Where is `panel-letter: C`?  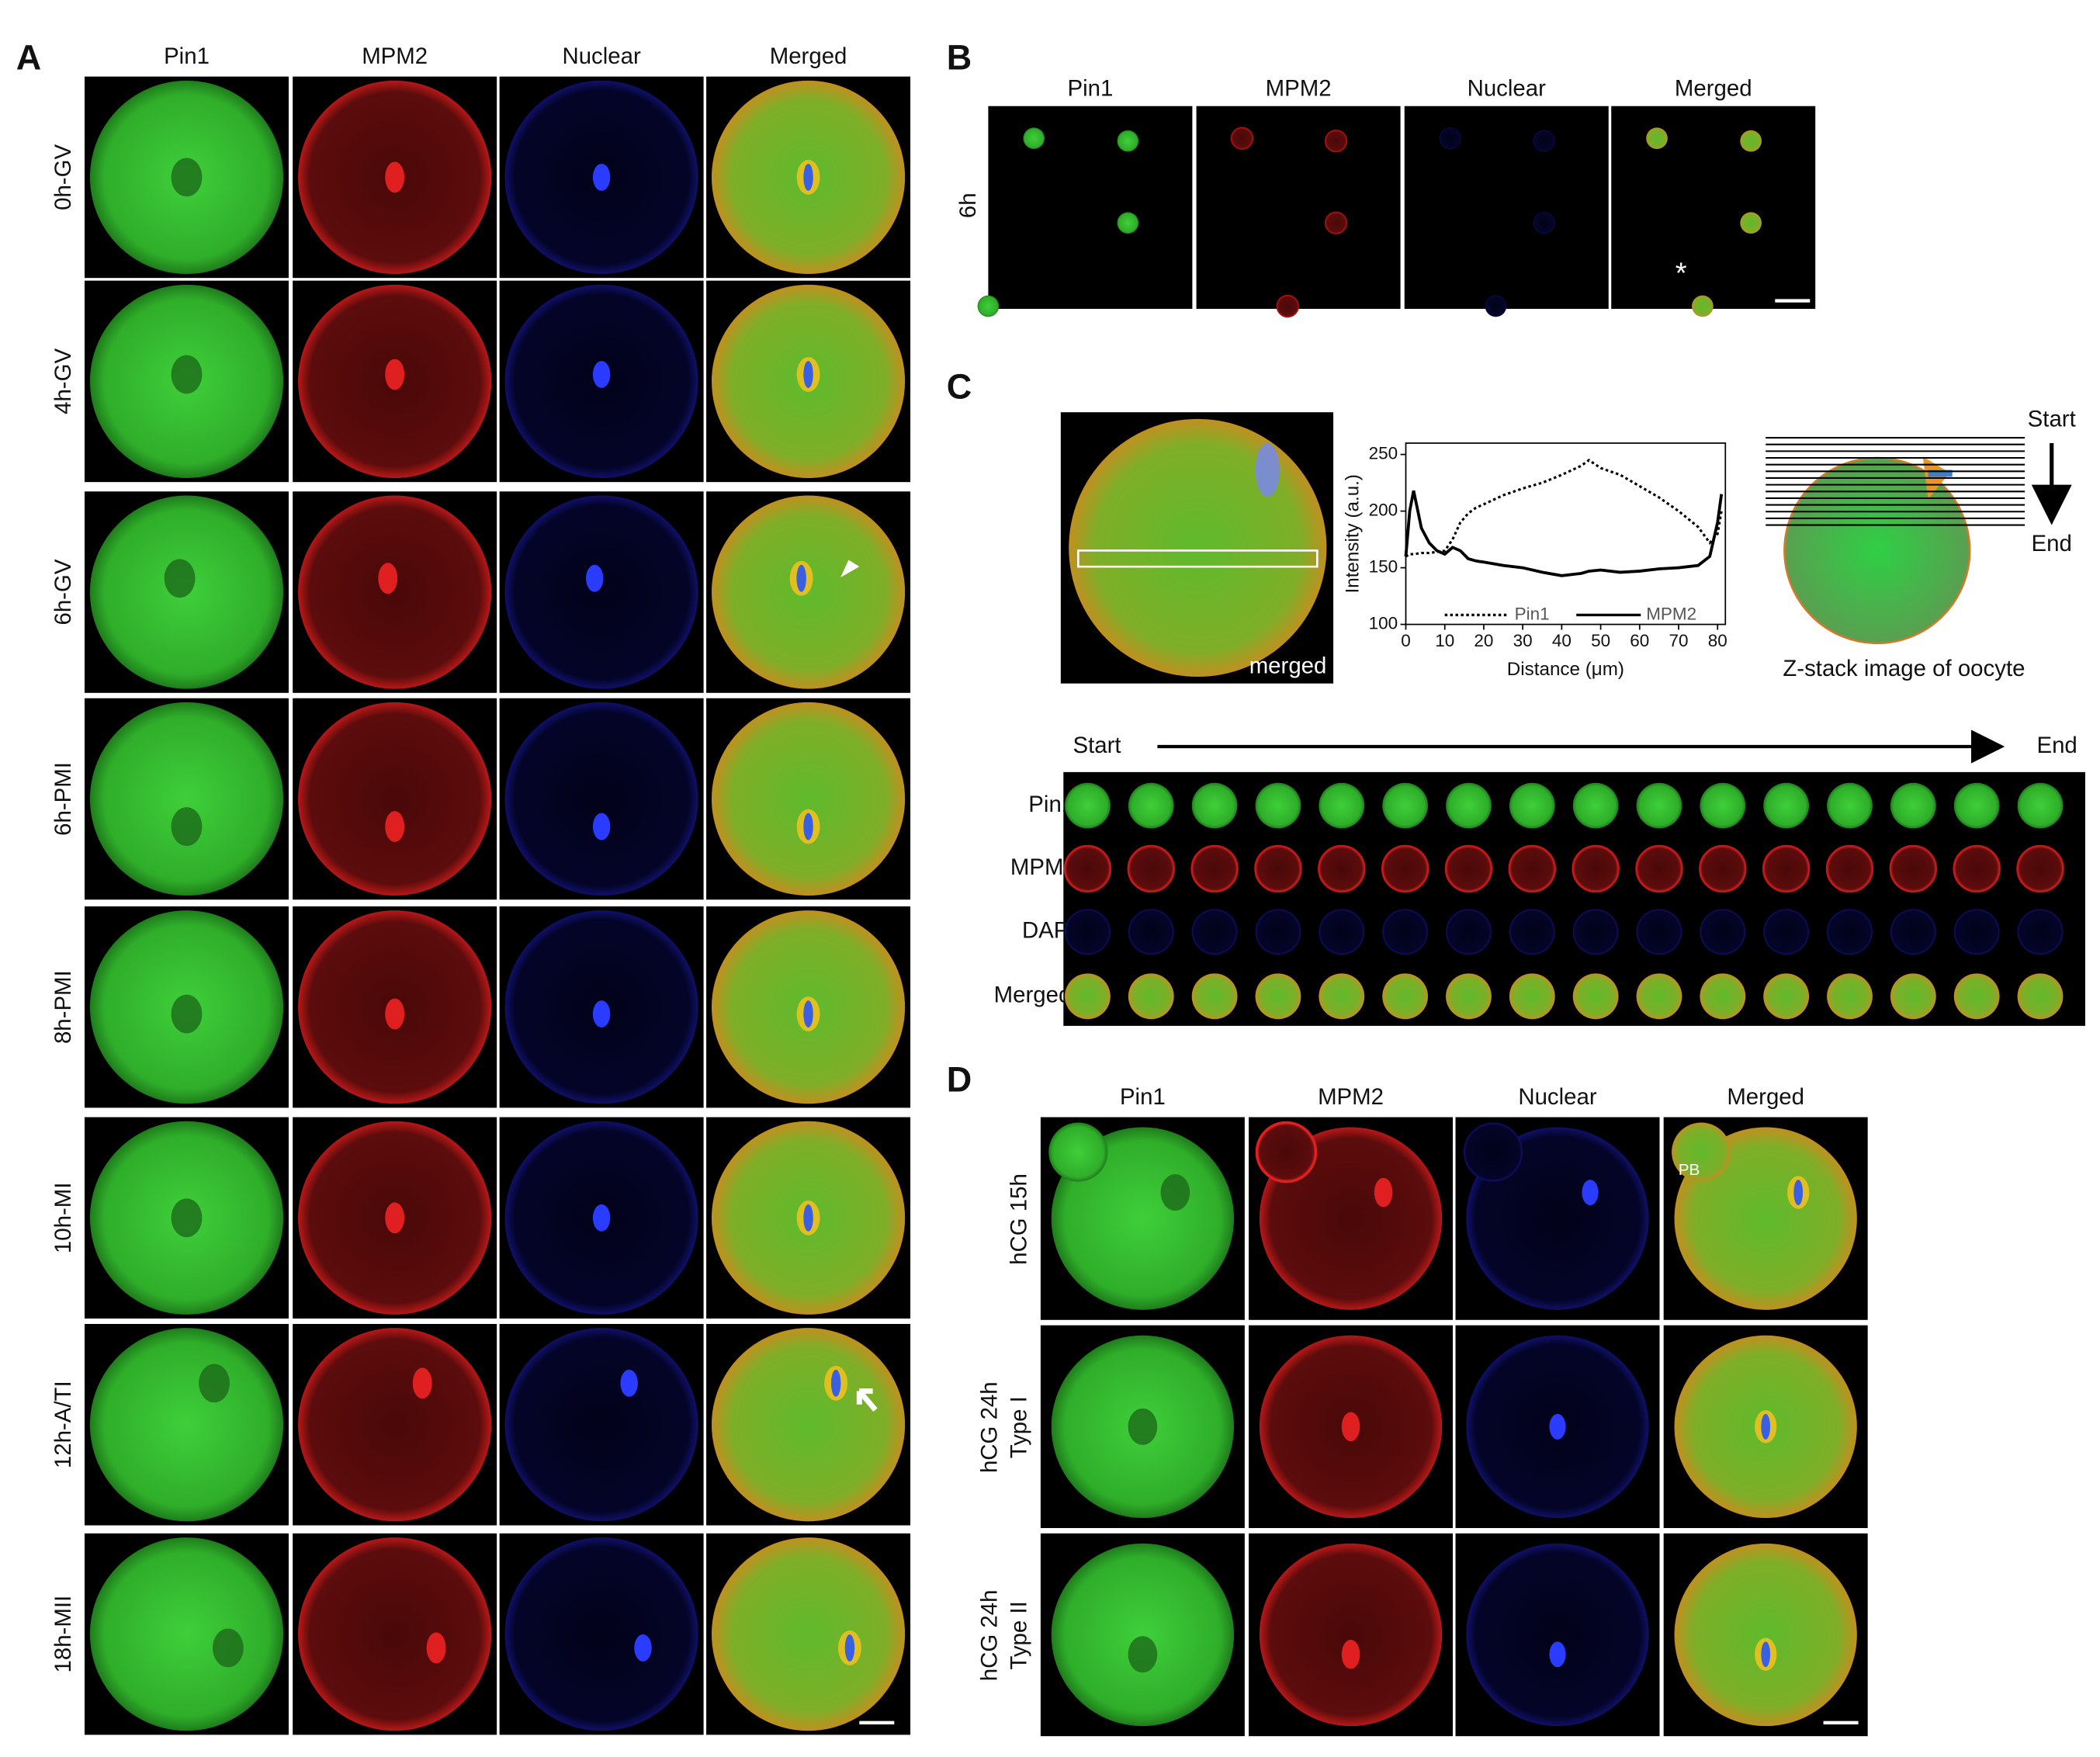
panel-letter: C is located at coordinates (959, 387).